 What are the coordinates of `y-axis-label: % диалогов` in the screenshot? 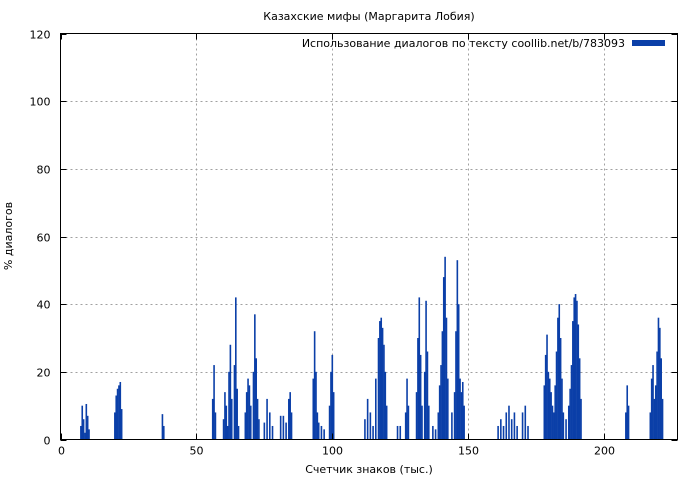 It's located at (8, 236).